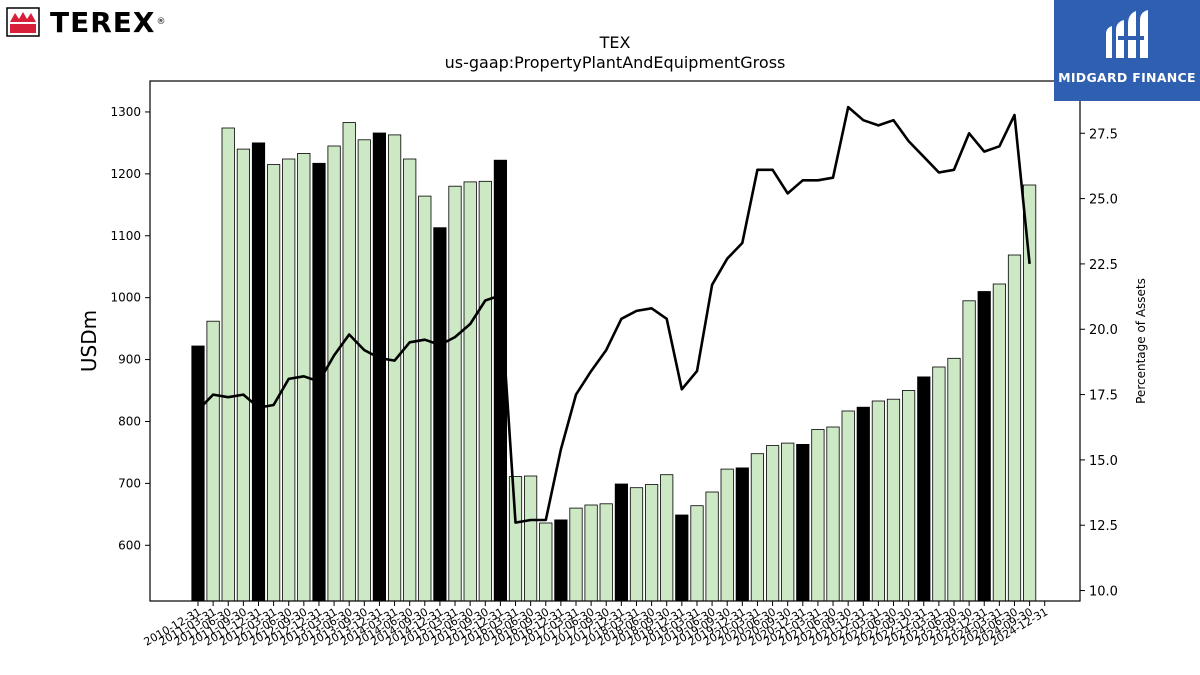 Image resolution: width=1200 pixels, height=675 pixels. I want to click on y2-tick-label: 17.5, so click(1103, 396).